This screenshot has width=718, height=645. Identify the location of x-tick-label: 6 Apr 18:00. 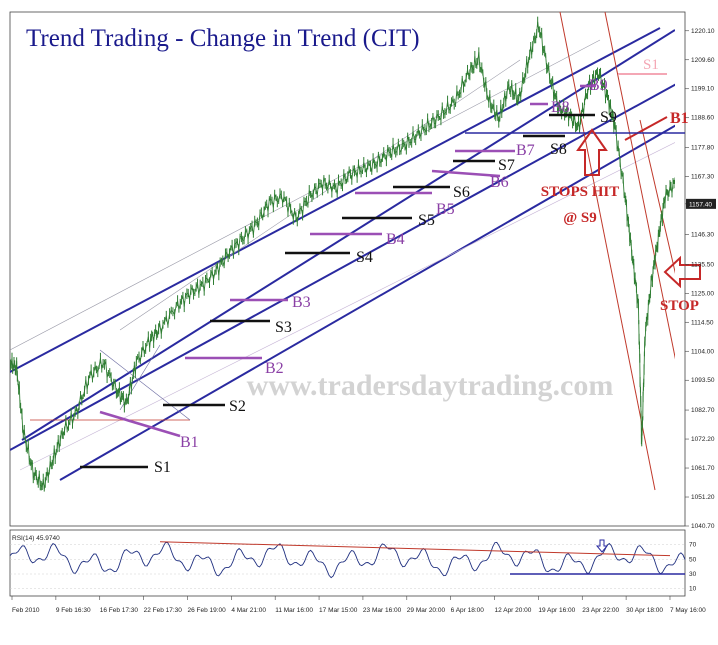
(468, 610).